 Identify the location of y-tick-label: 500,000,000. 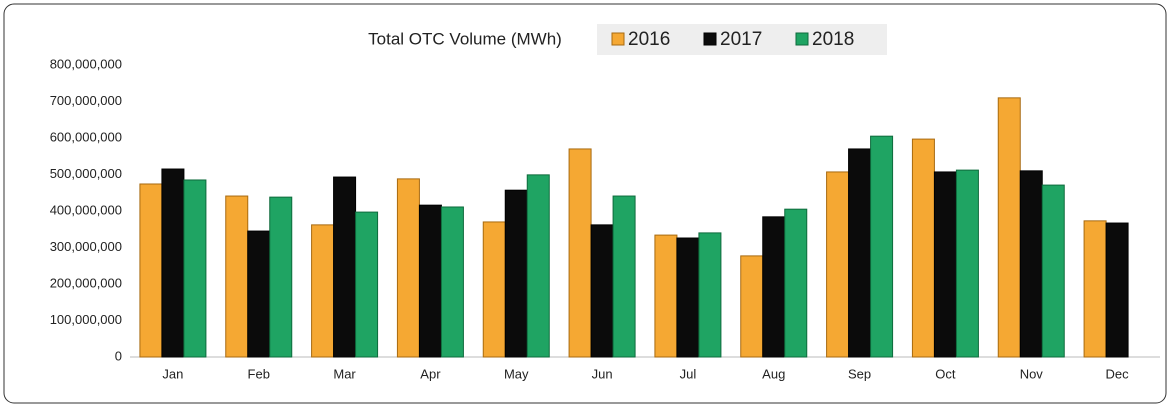
(86, 173).